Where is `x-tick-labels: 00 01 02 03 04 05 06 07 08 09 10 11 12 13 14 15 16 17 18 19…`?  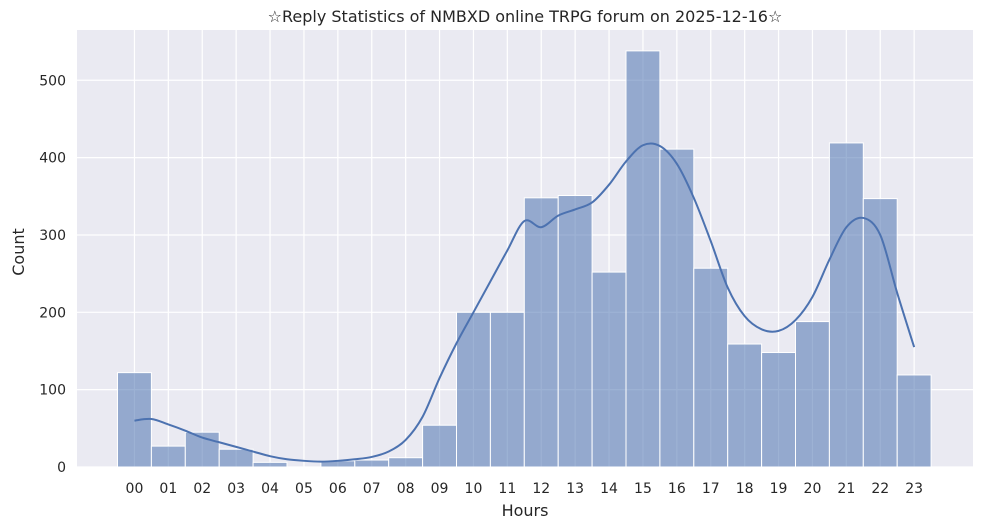
x-tick-labels: 00 01 02 03 04 05 06 07 08 09 10 11 12 13 14 15 16 17 18 19… is located at coordinates (525, 489).